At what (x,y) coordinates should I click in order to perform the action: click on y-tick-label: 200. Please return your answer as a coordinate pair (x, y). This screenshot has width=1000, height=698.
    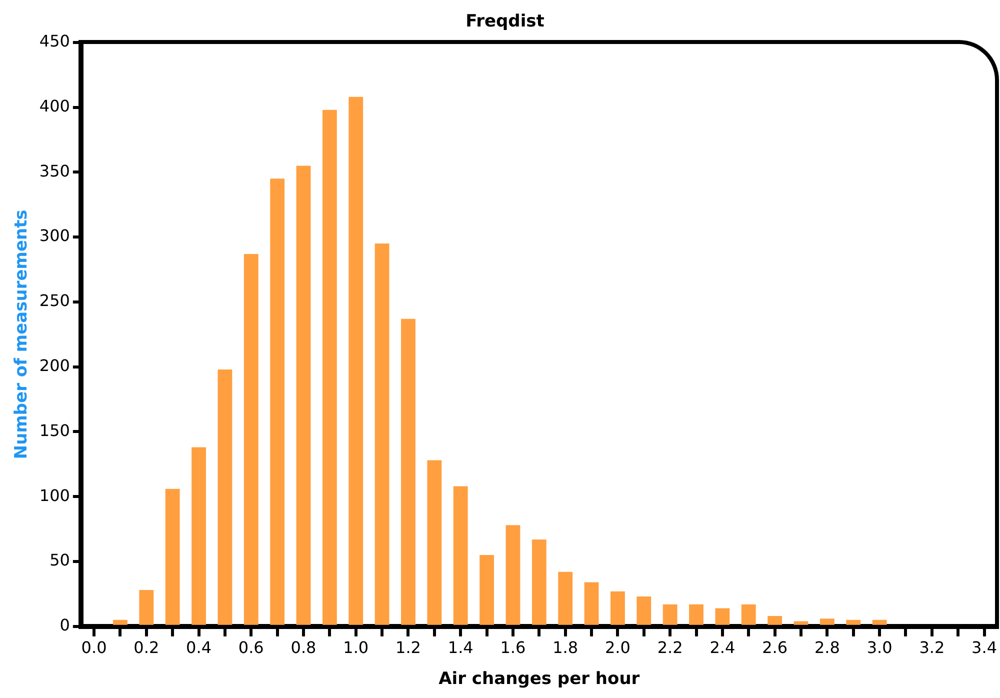
    Looking at the image, I should click on (54, 365).